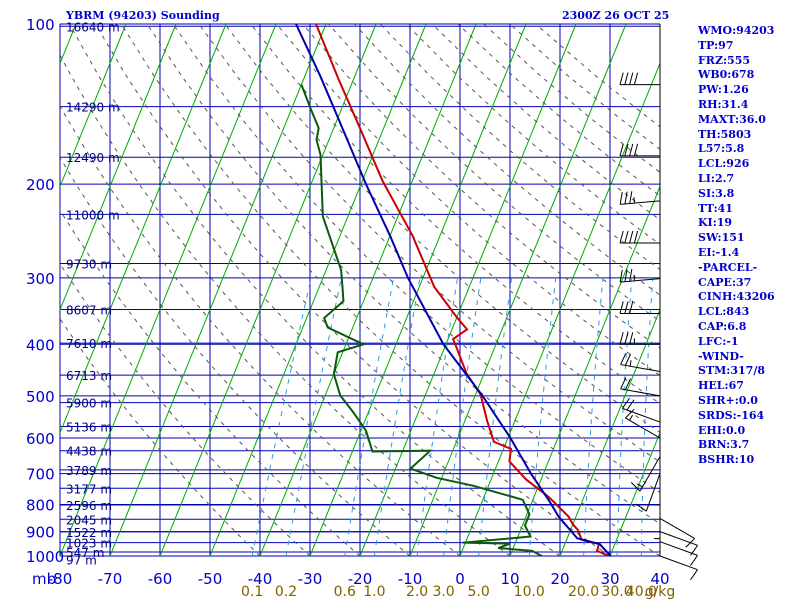  I want to click on pressure-tick-label: 300, so click(40, 279).